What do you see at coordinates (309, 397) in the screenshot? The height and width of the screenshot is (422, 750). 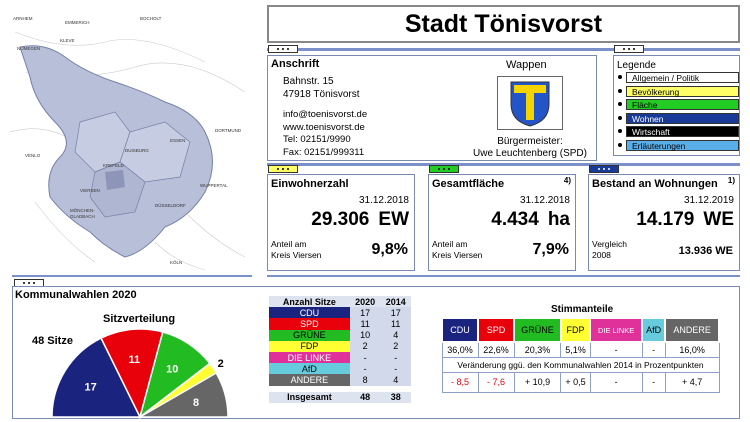 I see `seats-total-label: Insgesamt` at bounding box center [309, 397].